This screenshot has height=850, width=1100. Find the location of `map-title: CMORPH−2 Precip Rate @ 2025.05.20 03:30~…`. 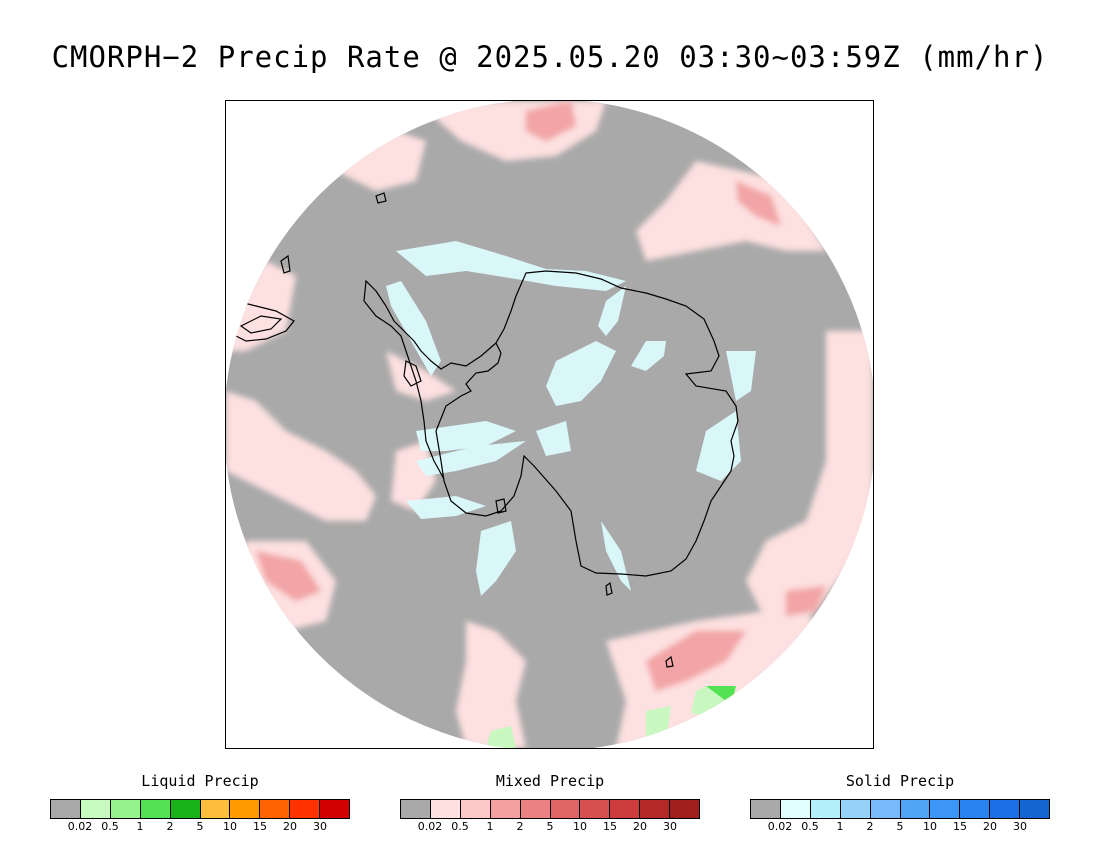

map-title: CMORPH−2 Precip Rate @ 2025.05.20 03:30~… is located at coordinates (550, 57).